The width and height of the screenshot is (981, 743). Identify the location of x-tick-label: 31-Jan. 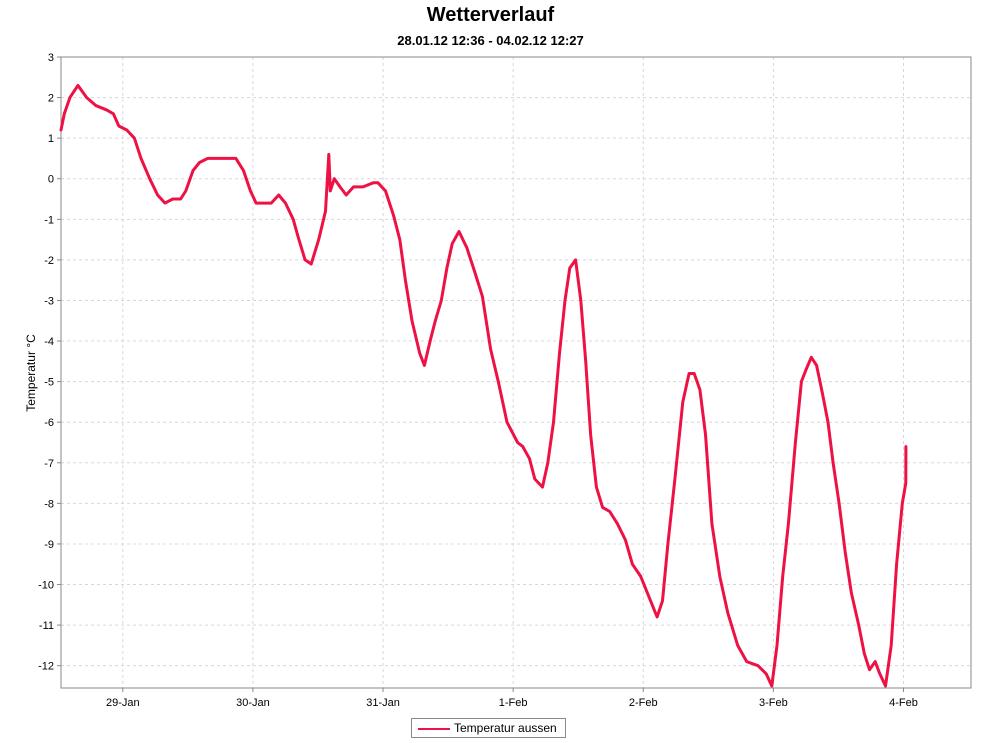
(383, 703).